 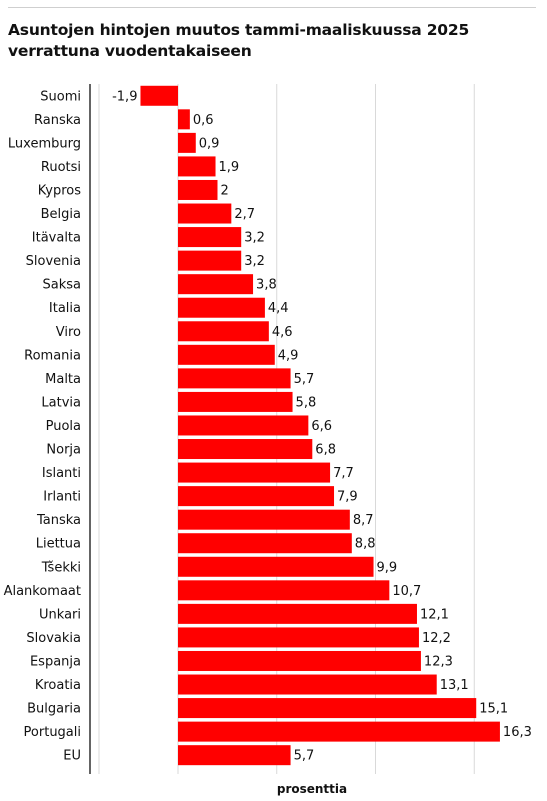 I want to click on category-label-25: Kroatia, so click(x=58, y=685).